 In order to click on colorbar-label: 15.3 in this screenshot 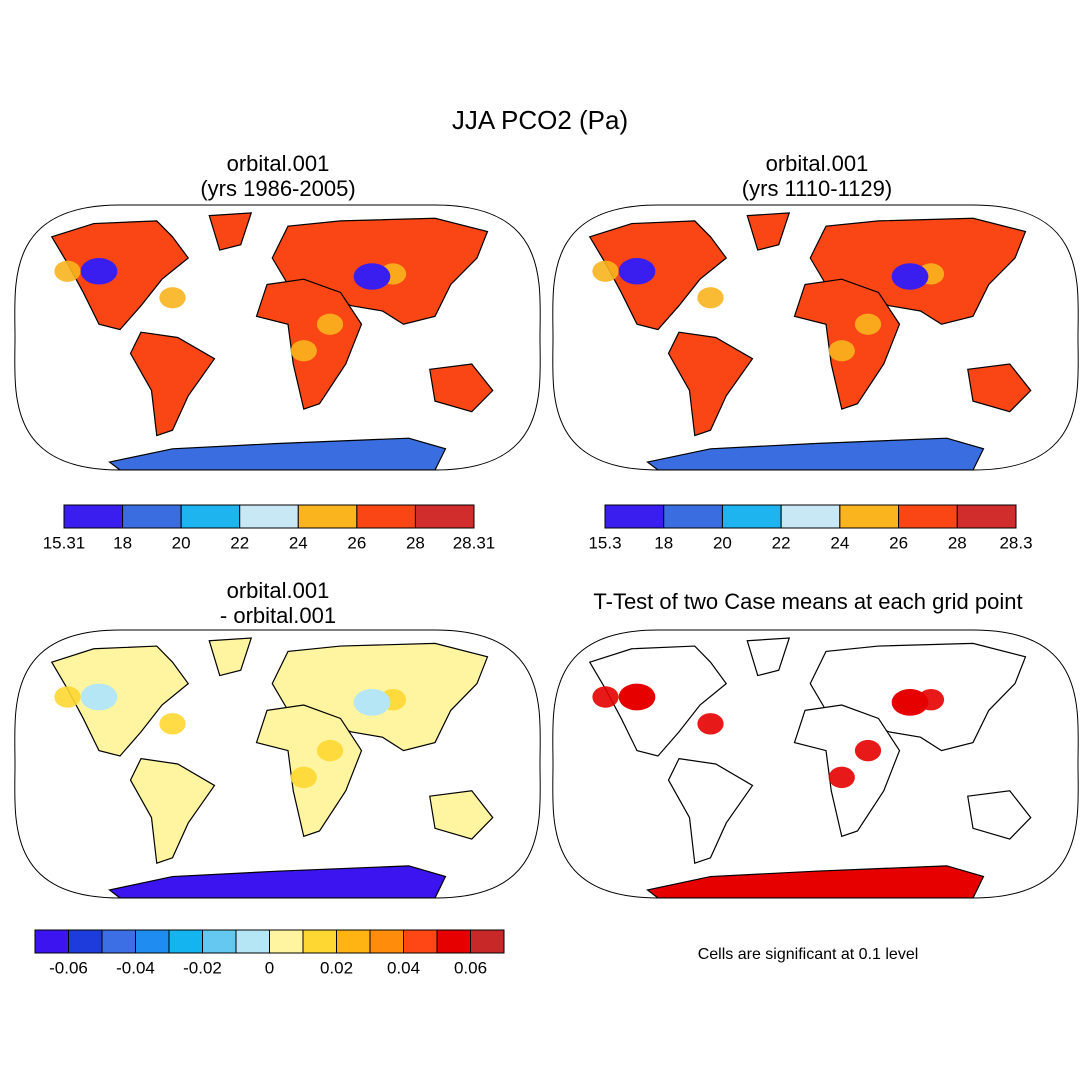, I will do `click(604, 542)`.